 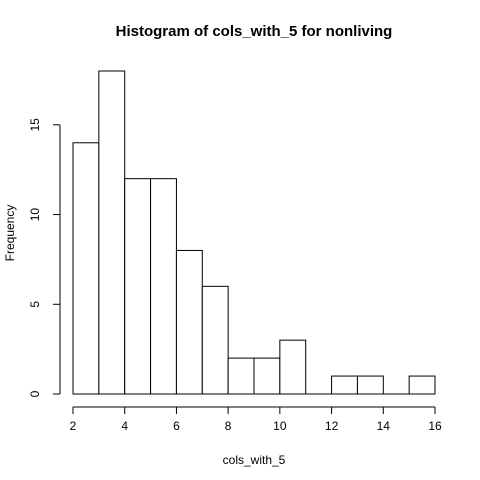 I want to click on x-tick-label: 14, so click(x=384, y=426).